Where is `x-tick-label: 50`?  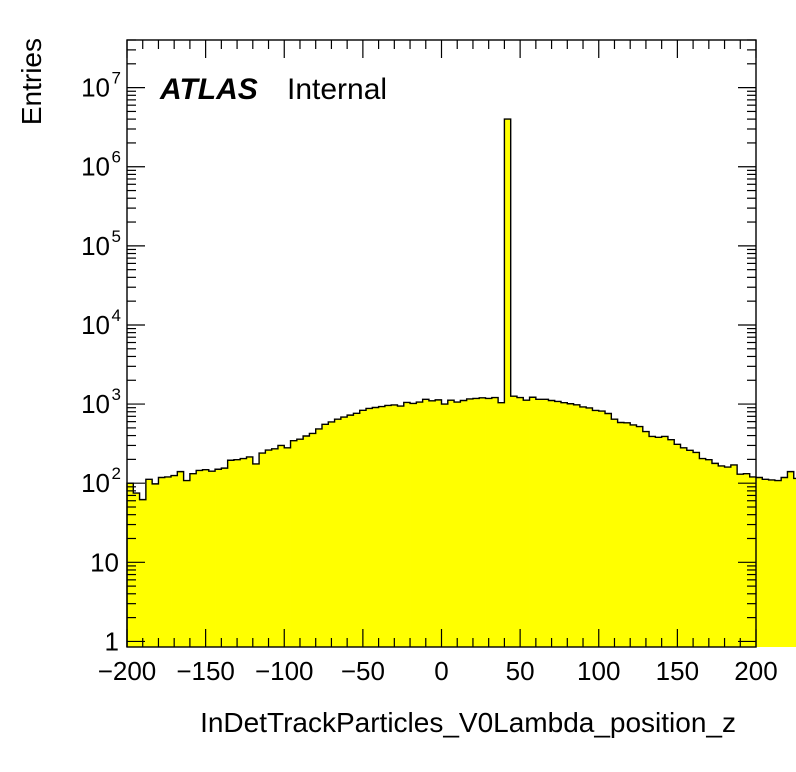 x-tick-label: 50 is located at coordinates (520, 671).